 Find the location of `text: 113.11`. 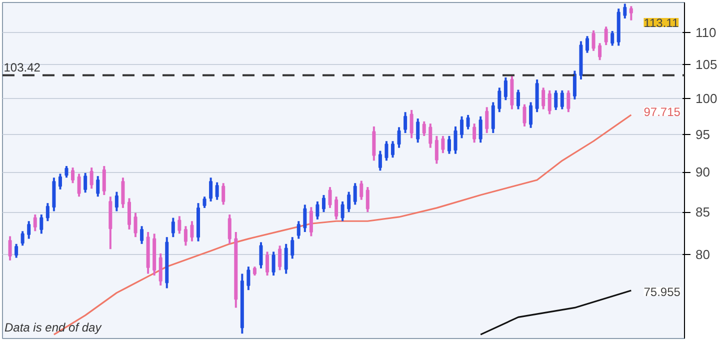

text: 113.11 is located at coordinates (661, 23).